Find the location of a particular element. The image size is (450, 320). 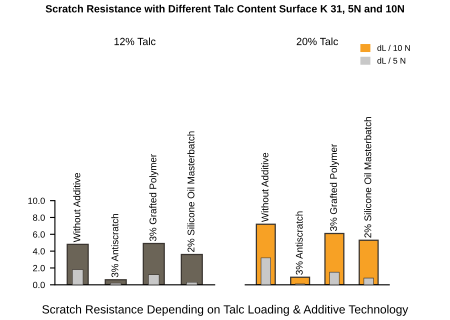

chart-title: Scratch Resistance with Different Talc Content Surface K 31, 5N and 10N is located at coordinates (225, 9).